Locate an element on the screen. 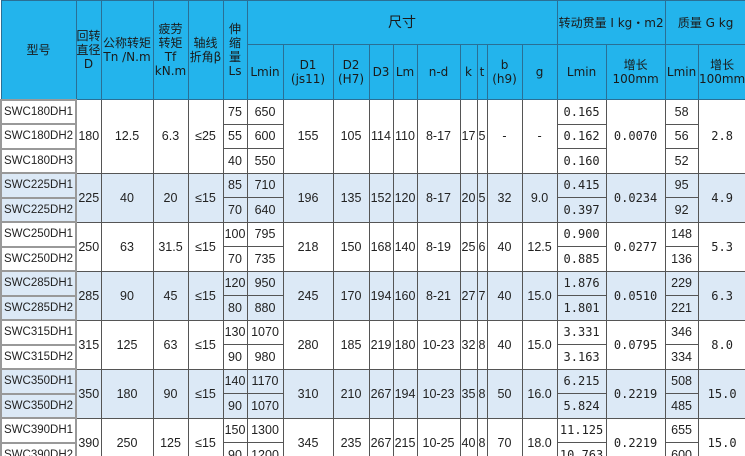 This screenshot has width=745, height=456. cell-mass-lmin: 95 is located at coordinates (681, 185).